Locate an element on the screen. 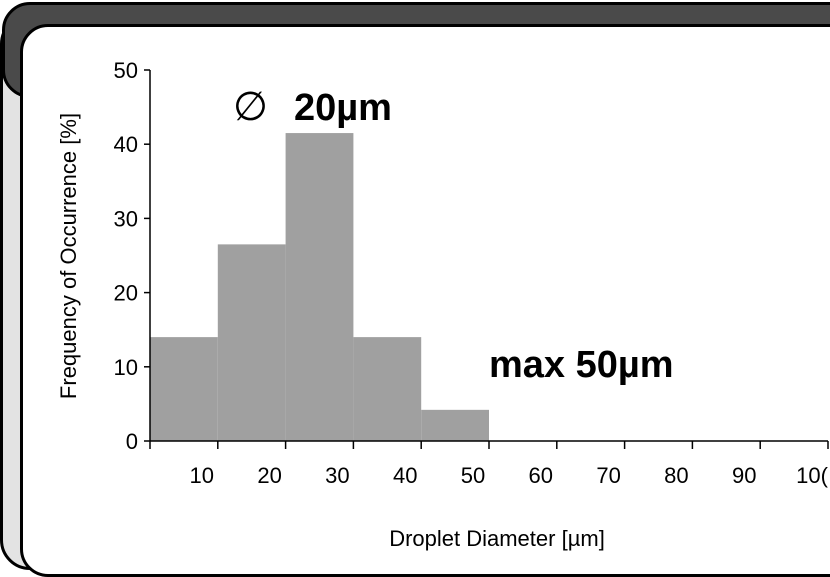 The width and height of the screenshot is (830, 577). y-tick-label: 30 is located at coordinates (126, 218).